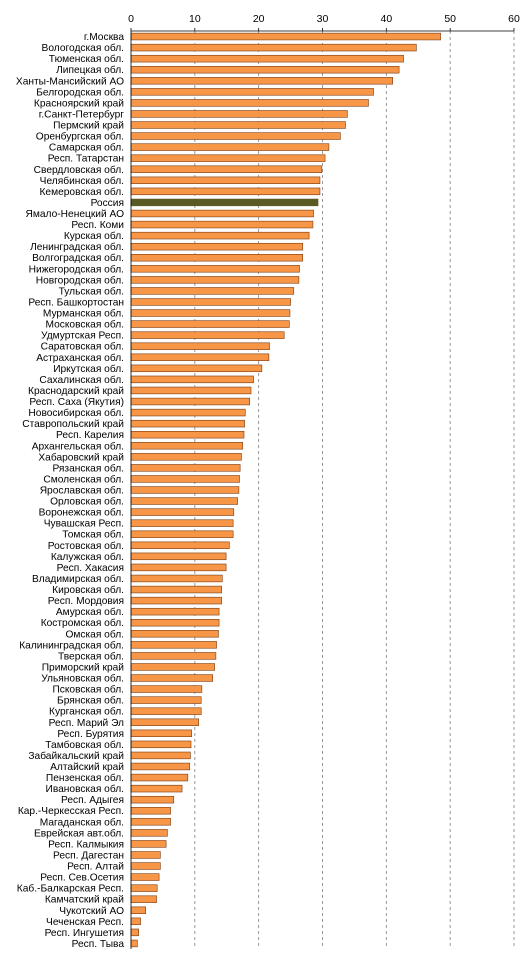 This screenshot has width=526, height=961. I want to click on category-label: Магаданская обл., so click(82, 822).